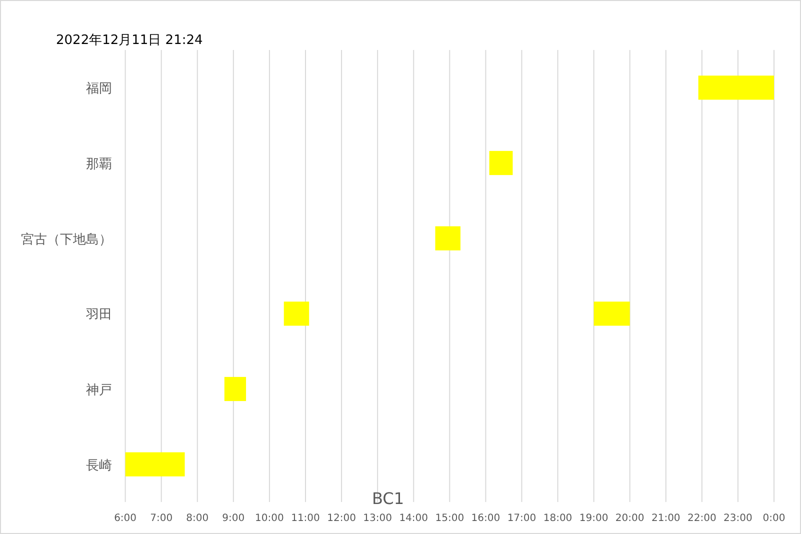 Image resolution: width=801 pixels, height=534 pixels. I want to click on y-tick-label: 羽田, so click(98, 315).